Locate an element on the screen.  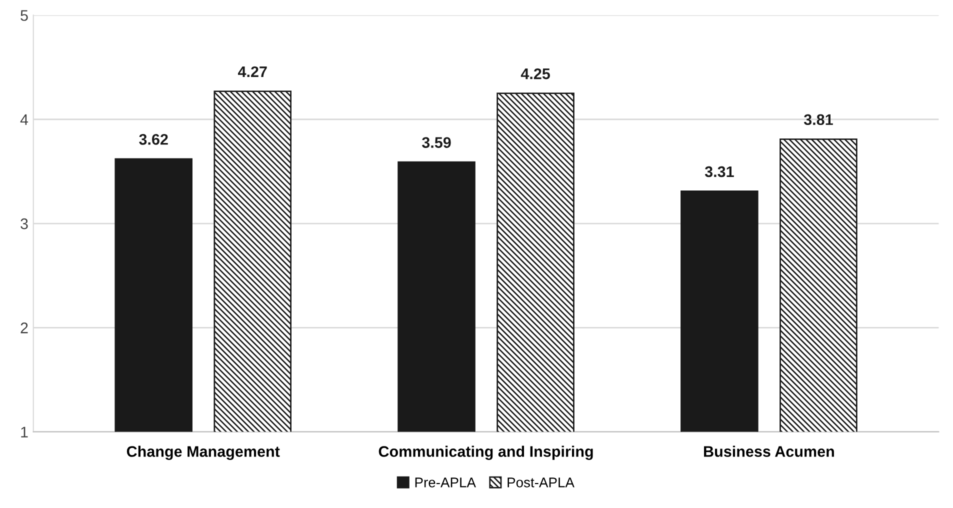
legend-label: Post-APLA is located at coordinates (541, 483).